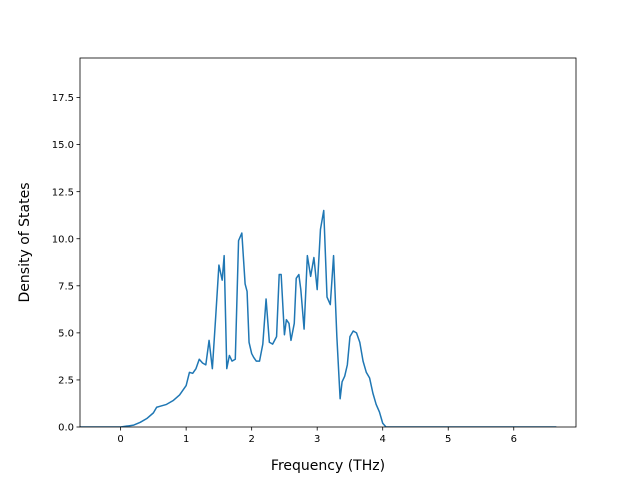 This screenshot has height=480, width=640. What do you see at coordinates (63, 239) in the screenshot?
I see `y-tick-label: 10.0` at bounding box center [63, 239].